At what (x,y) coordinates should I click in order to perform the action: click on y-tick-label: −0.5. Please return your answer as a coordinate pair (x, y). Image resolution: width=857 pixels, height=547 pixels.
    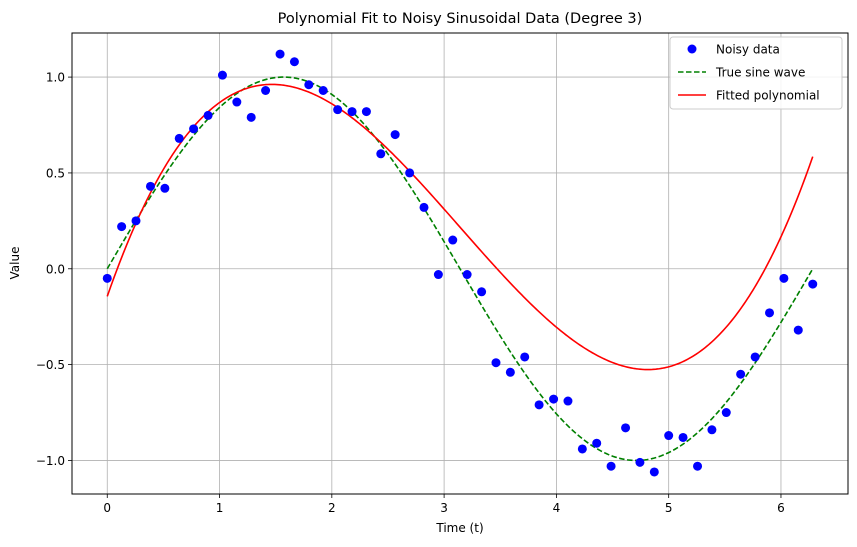
    Looking at the image, I should click on (50, 365).